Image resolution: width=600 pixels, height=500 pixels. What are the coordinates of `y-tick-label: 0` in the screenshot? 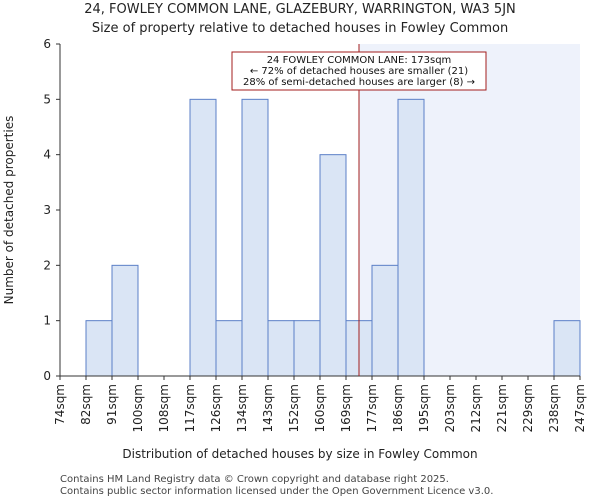 It's located at (47, 376).